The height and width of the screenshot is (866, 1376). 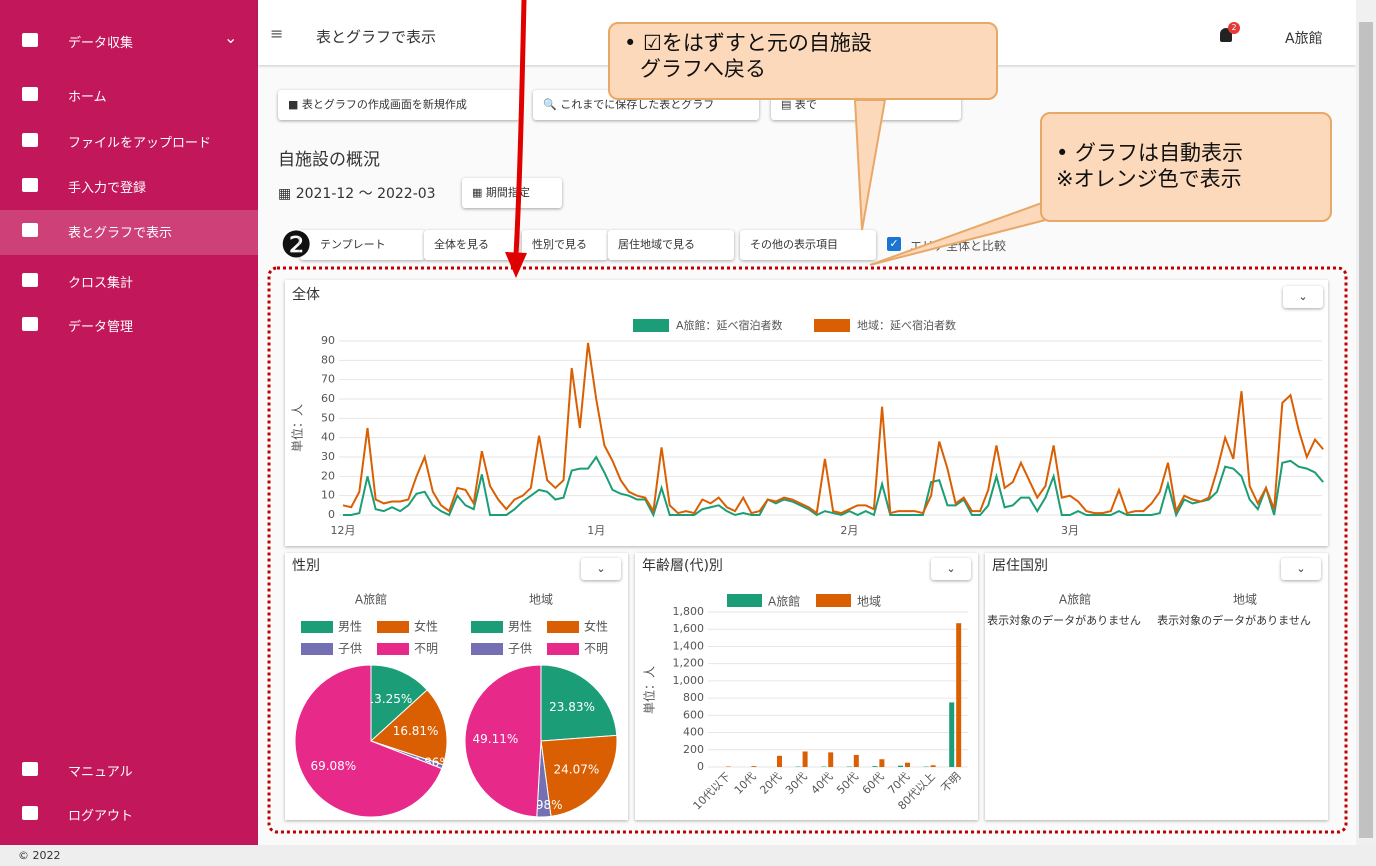 I want to click on y-tick-label: 400, so click(x=693, y=732).